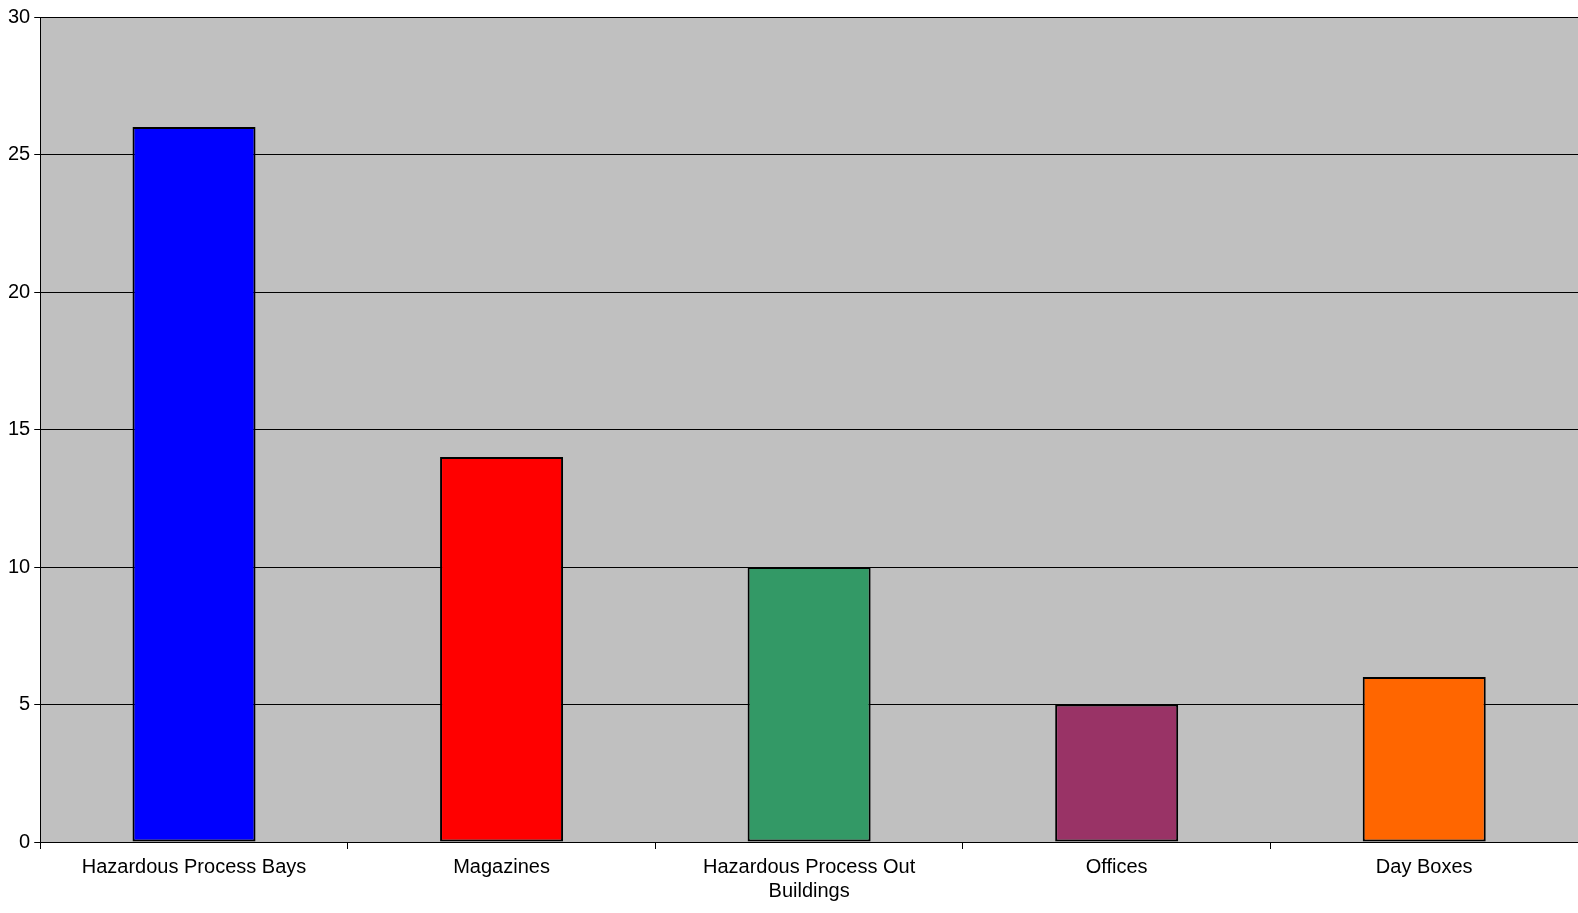 The height and width of the screenshot is (913, 1578). What do you see at coordinates (19, 428) in the screenshot?
I see `y-tick-label: 15` at bounding box center [19, 428].